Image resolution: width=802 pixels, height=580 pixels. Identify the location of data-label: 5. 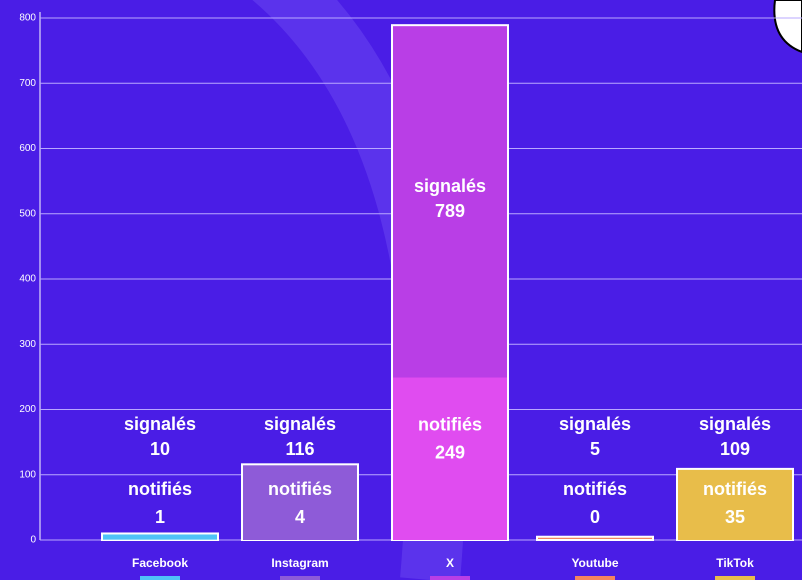
(595, 449).